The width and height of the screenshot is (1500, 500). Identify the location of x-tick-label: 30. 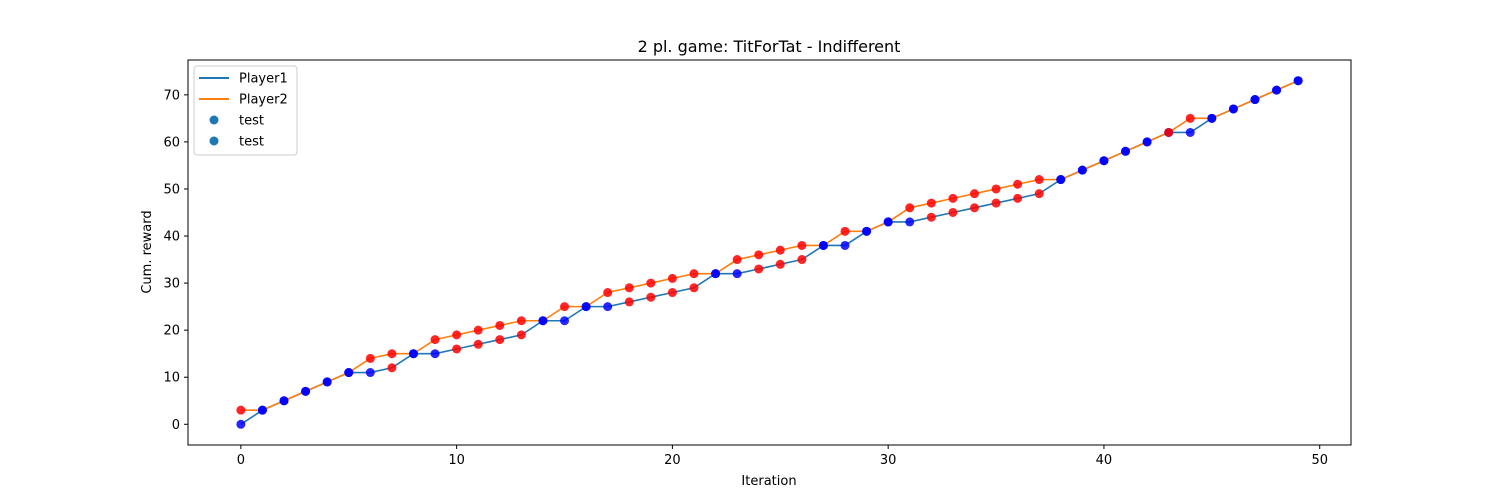
(888, 460).